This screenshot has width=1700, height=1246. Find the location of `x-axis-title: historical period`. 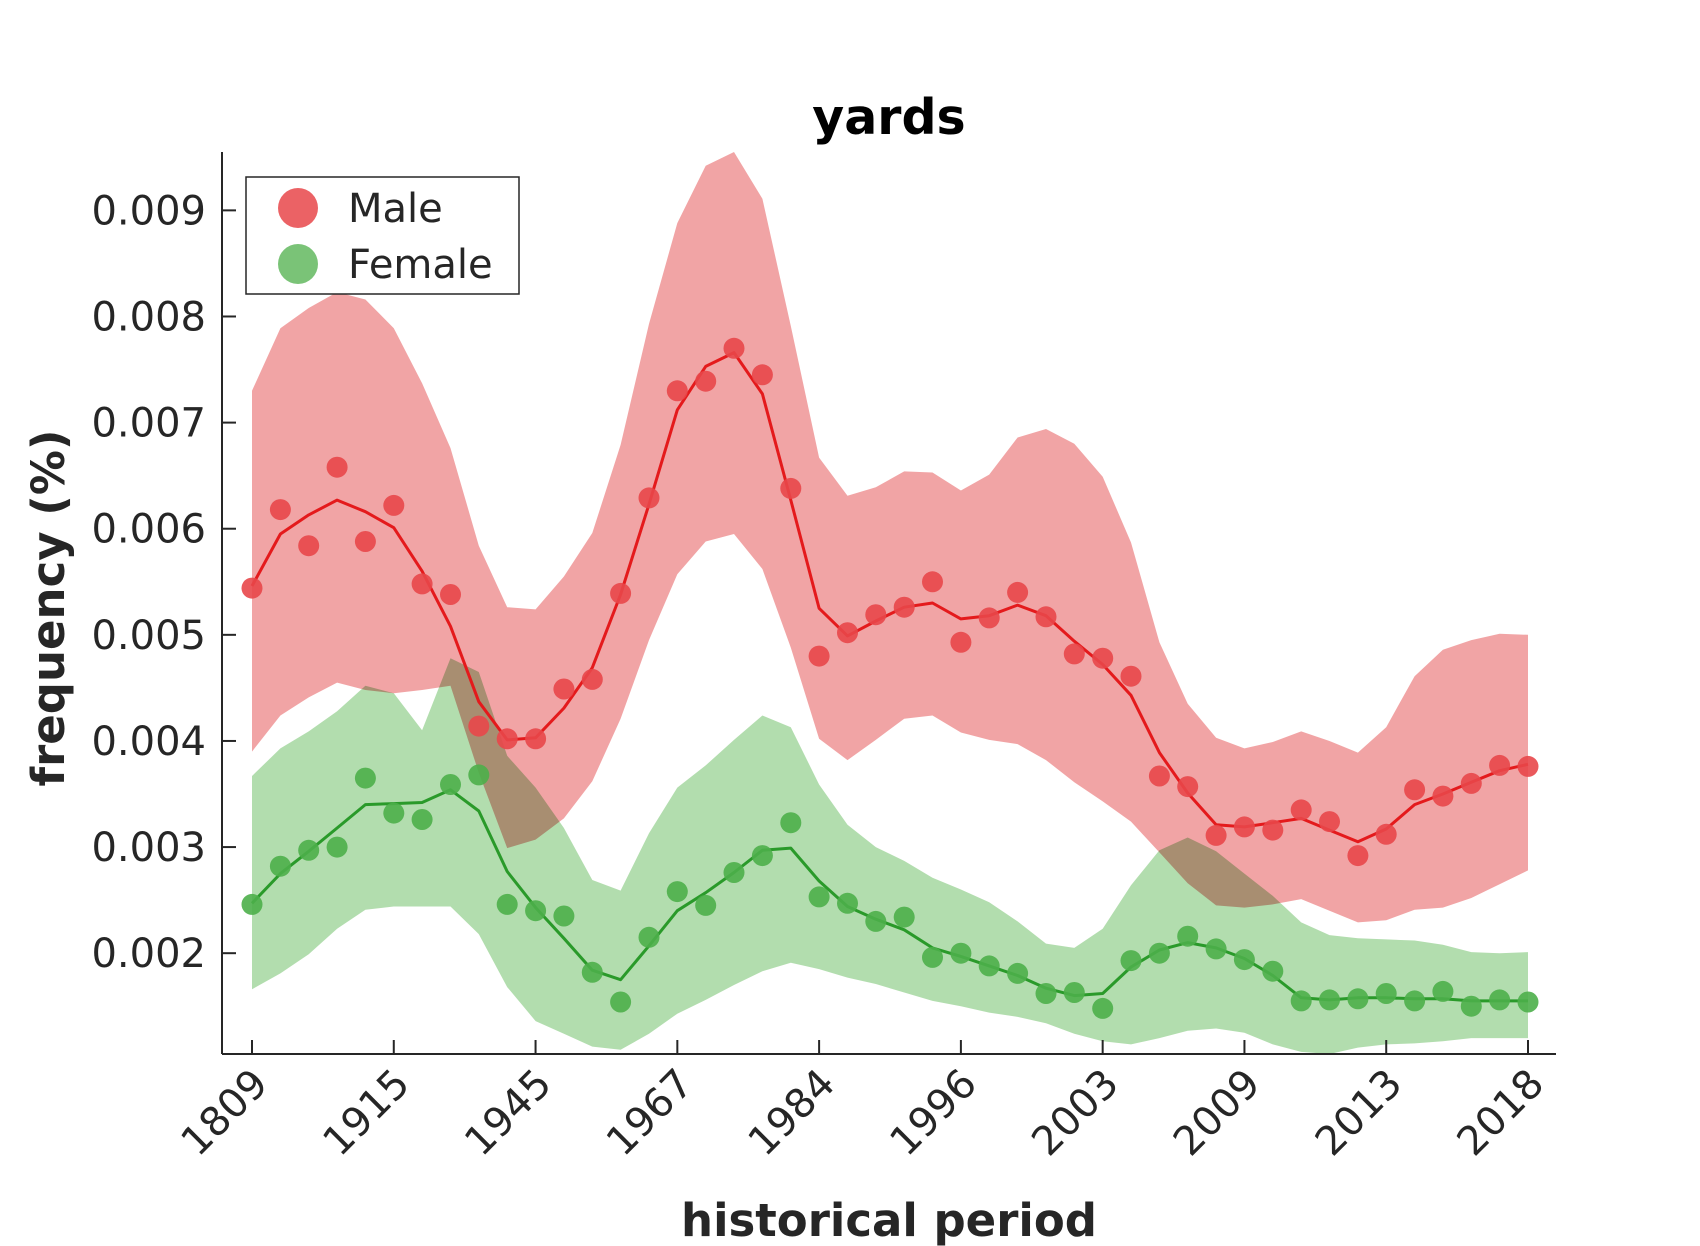

x-axis-title: historical period is located at coordinates (889, 1220).